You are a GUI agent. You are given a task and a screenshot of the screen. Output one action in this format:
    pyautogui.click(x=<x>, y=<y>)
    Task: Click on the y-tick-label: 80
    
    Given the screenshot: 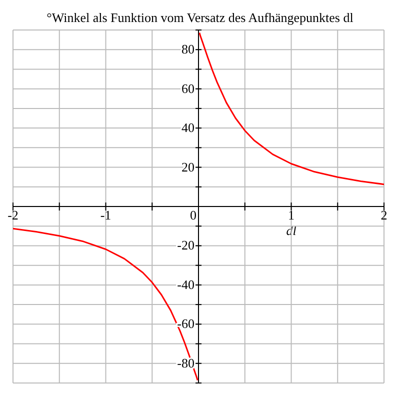 What is the action you would take?
    pyautogui.click(x=188, y=49)
    